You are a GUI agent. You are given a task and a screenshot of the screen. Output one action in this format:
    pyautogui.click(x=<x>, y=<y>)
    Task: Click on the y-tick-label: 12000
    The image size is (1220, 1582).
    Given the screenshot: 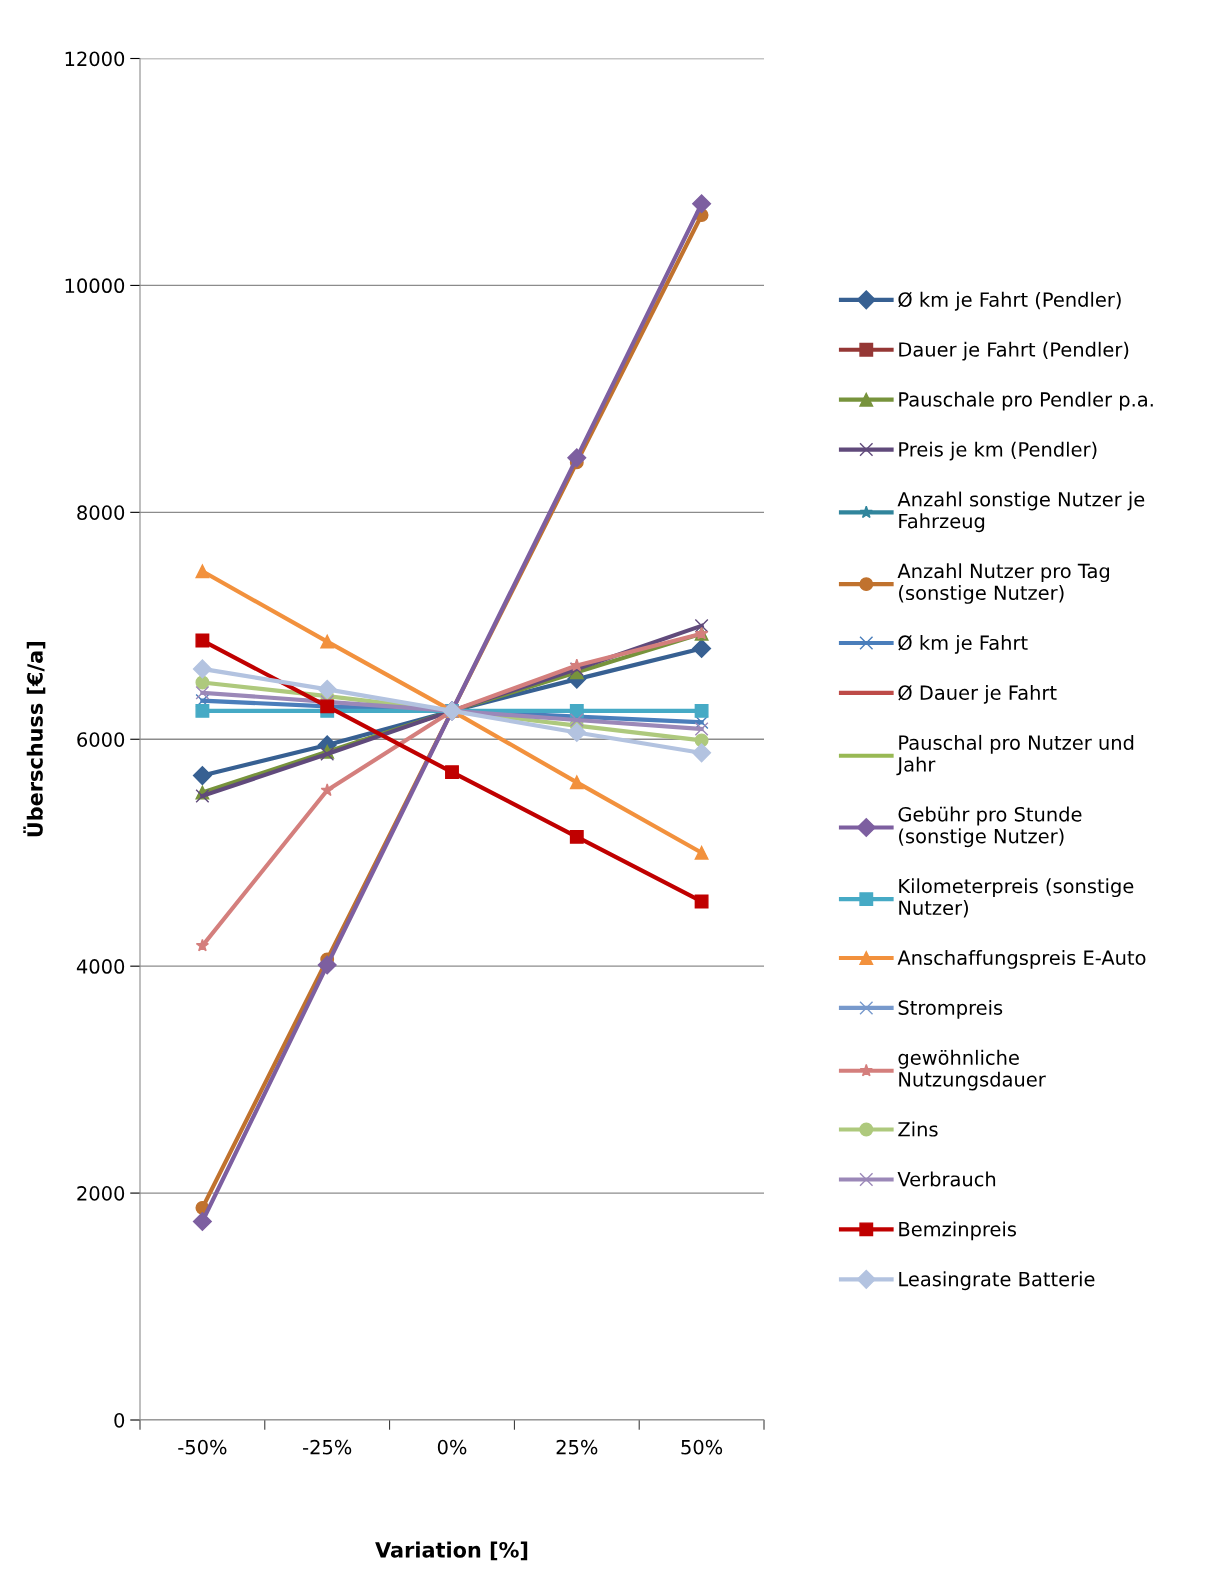 What is the action you would take?
    pyautogui.click(x=95, y=59)
    